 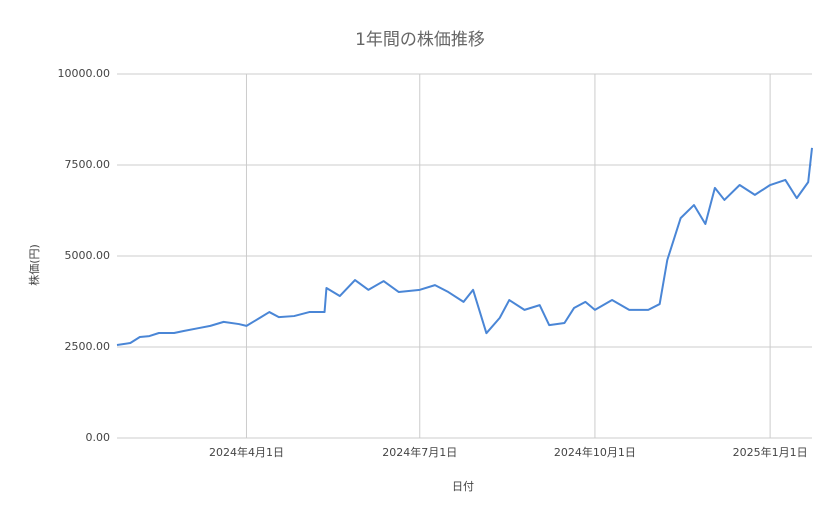 What do you see at coordinates (595, 452) in the screenshot?
I see `x-tick-label: 2024年10月1日` at bounding box center [595, 452].